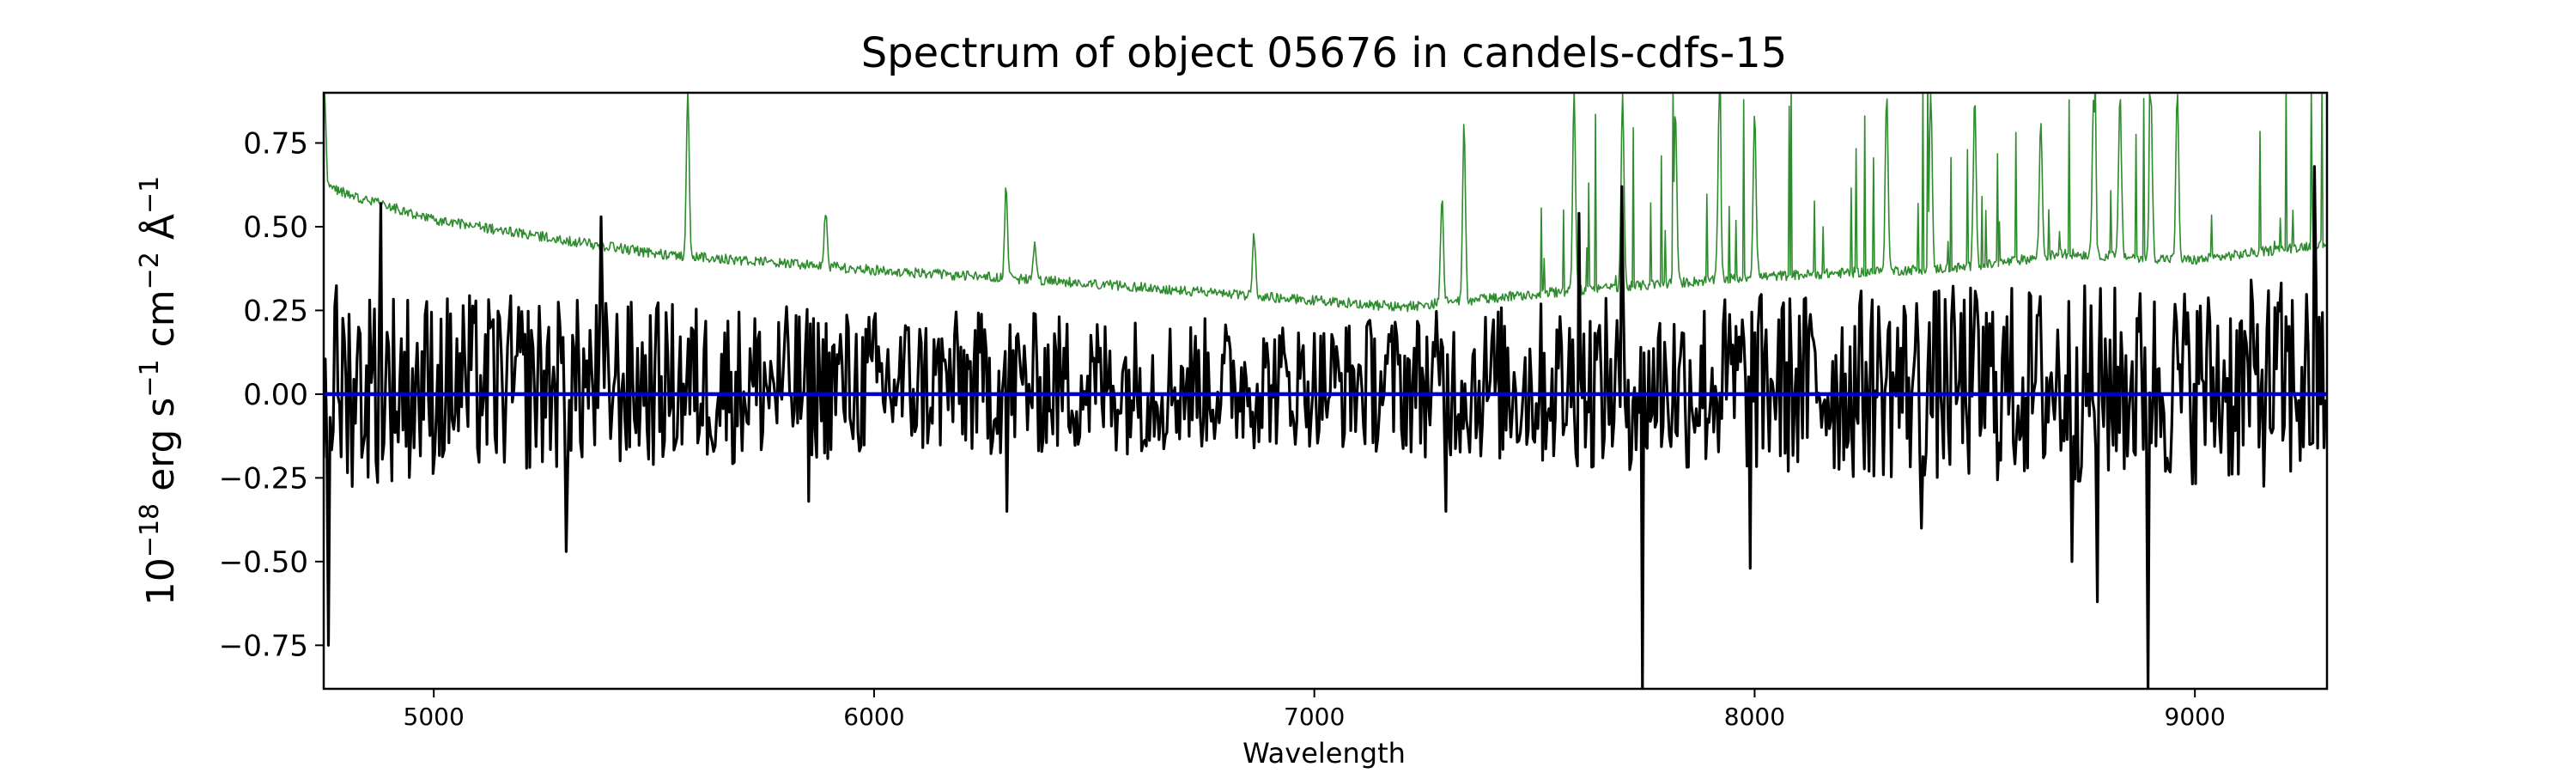  I want to click on x-tick-label: 8000, so click(1755, 717).